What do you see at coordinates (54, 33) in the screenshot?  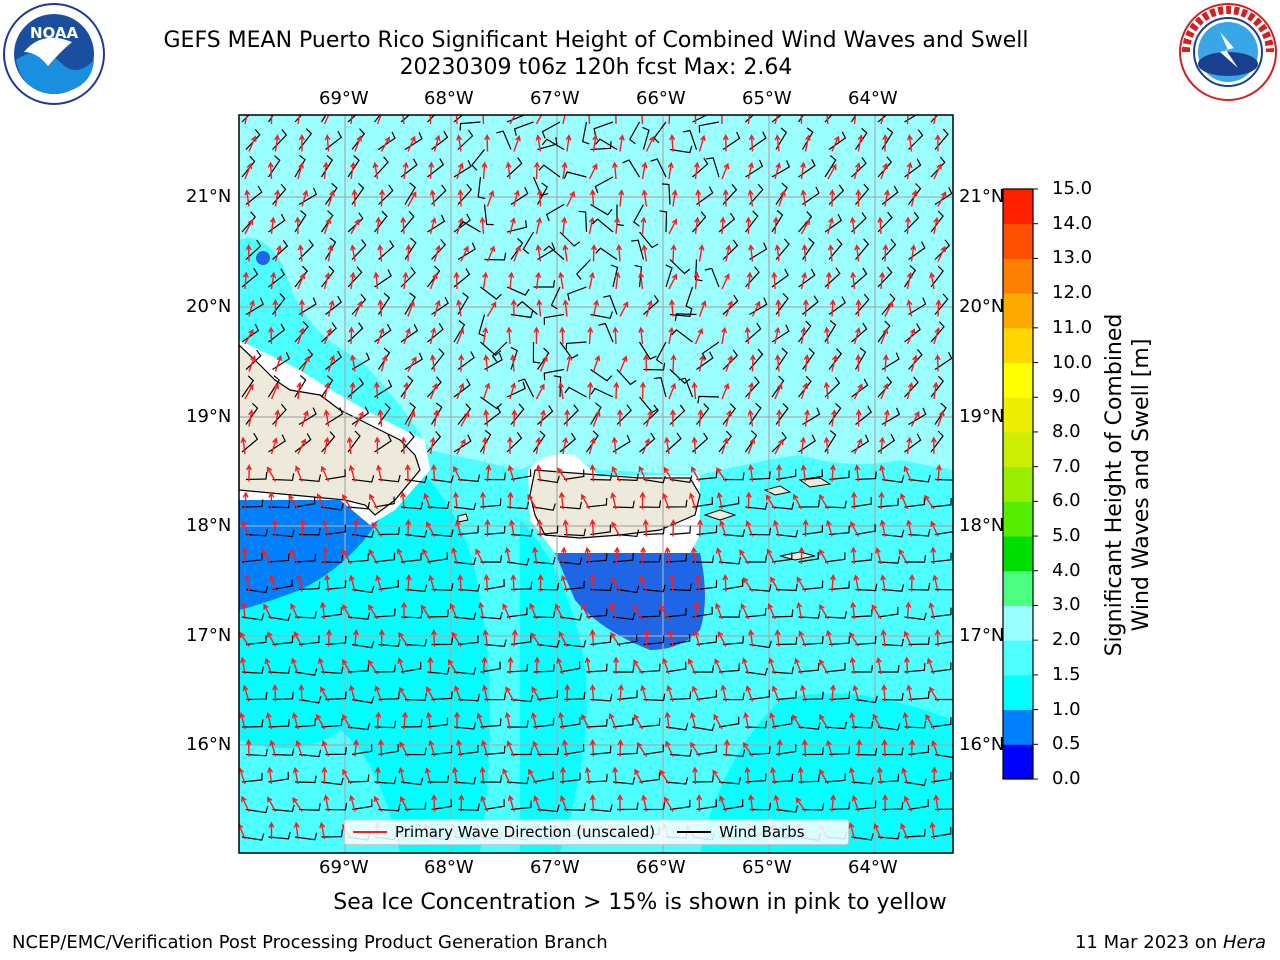 I see `svg-text: NOAA` at bounding box center [54, 33].